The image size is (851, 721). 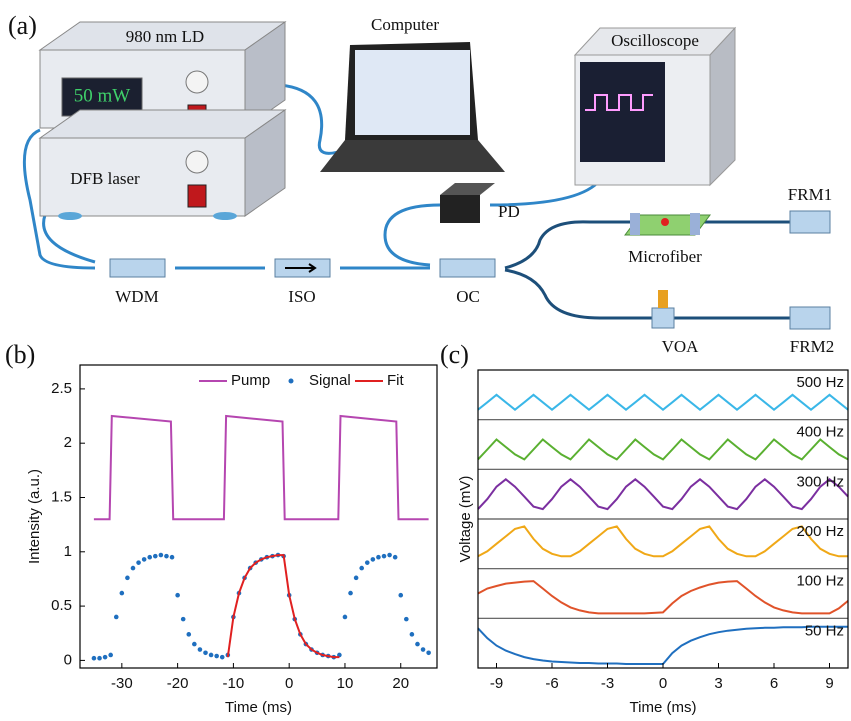 What do you see at coordinates (655, 40) in the screenshot?
I see `osc-label: Oscilloscope` at bounding box center [655, 40].